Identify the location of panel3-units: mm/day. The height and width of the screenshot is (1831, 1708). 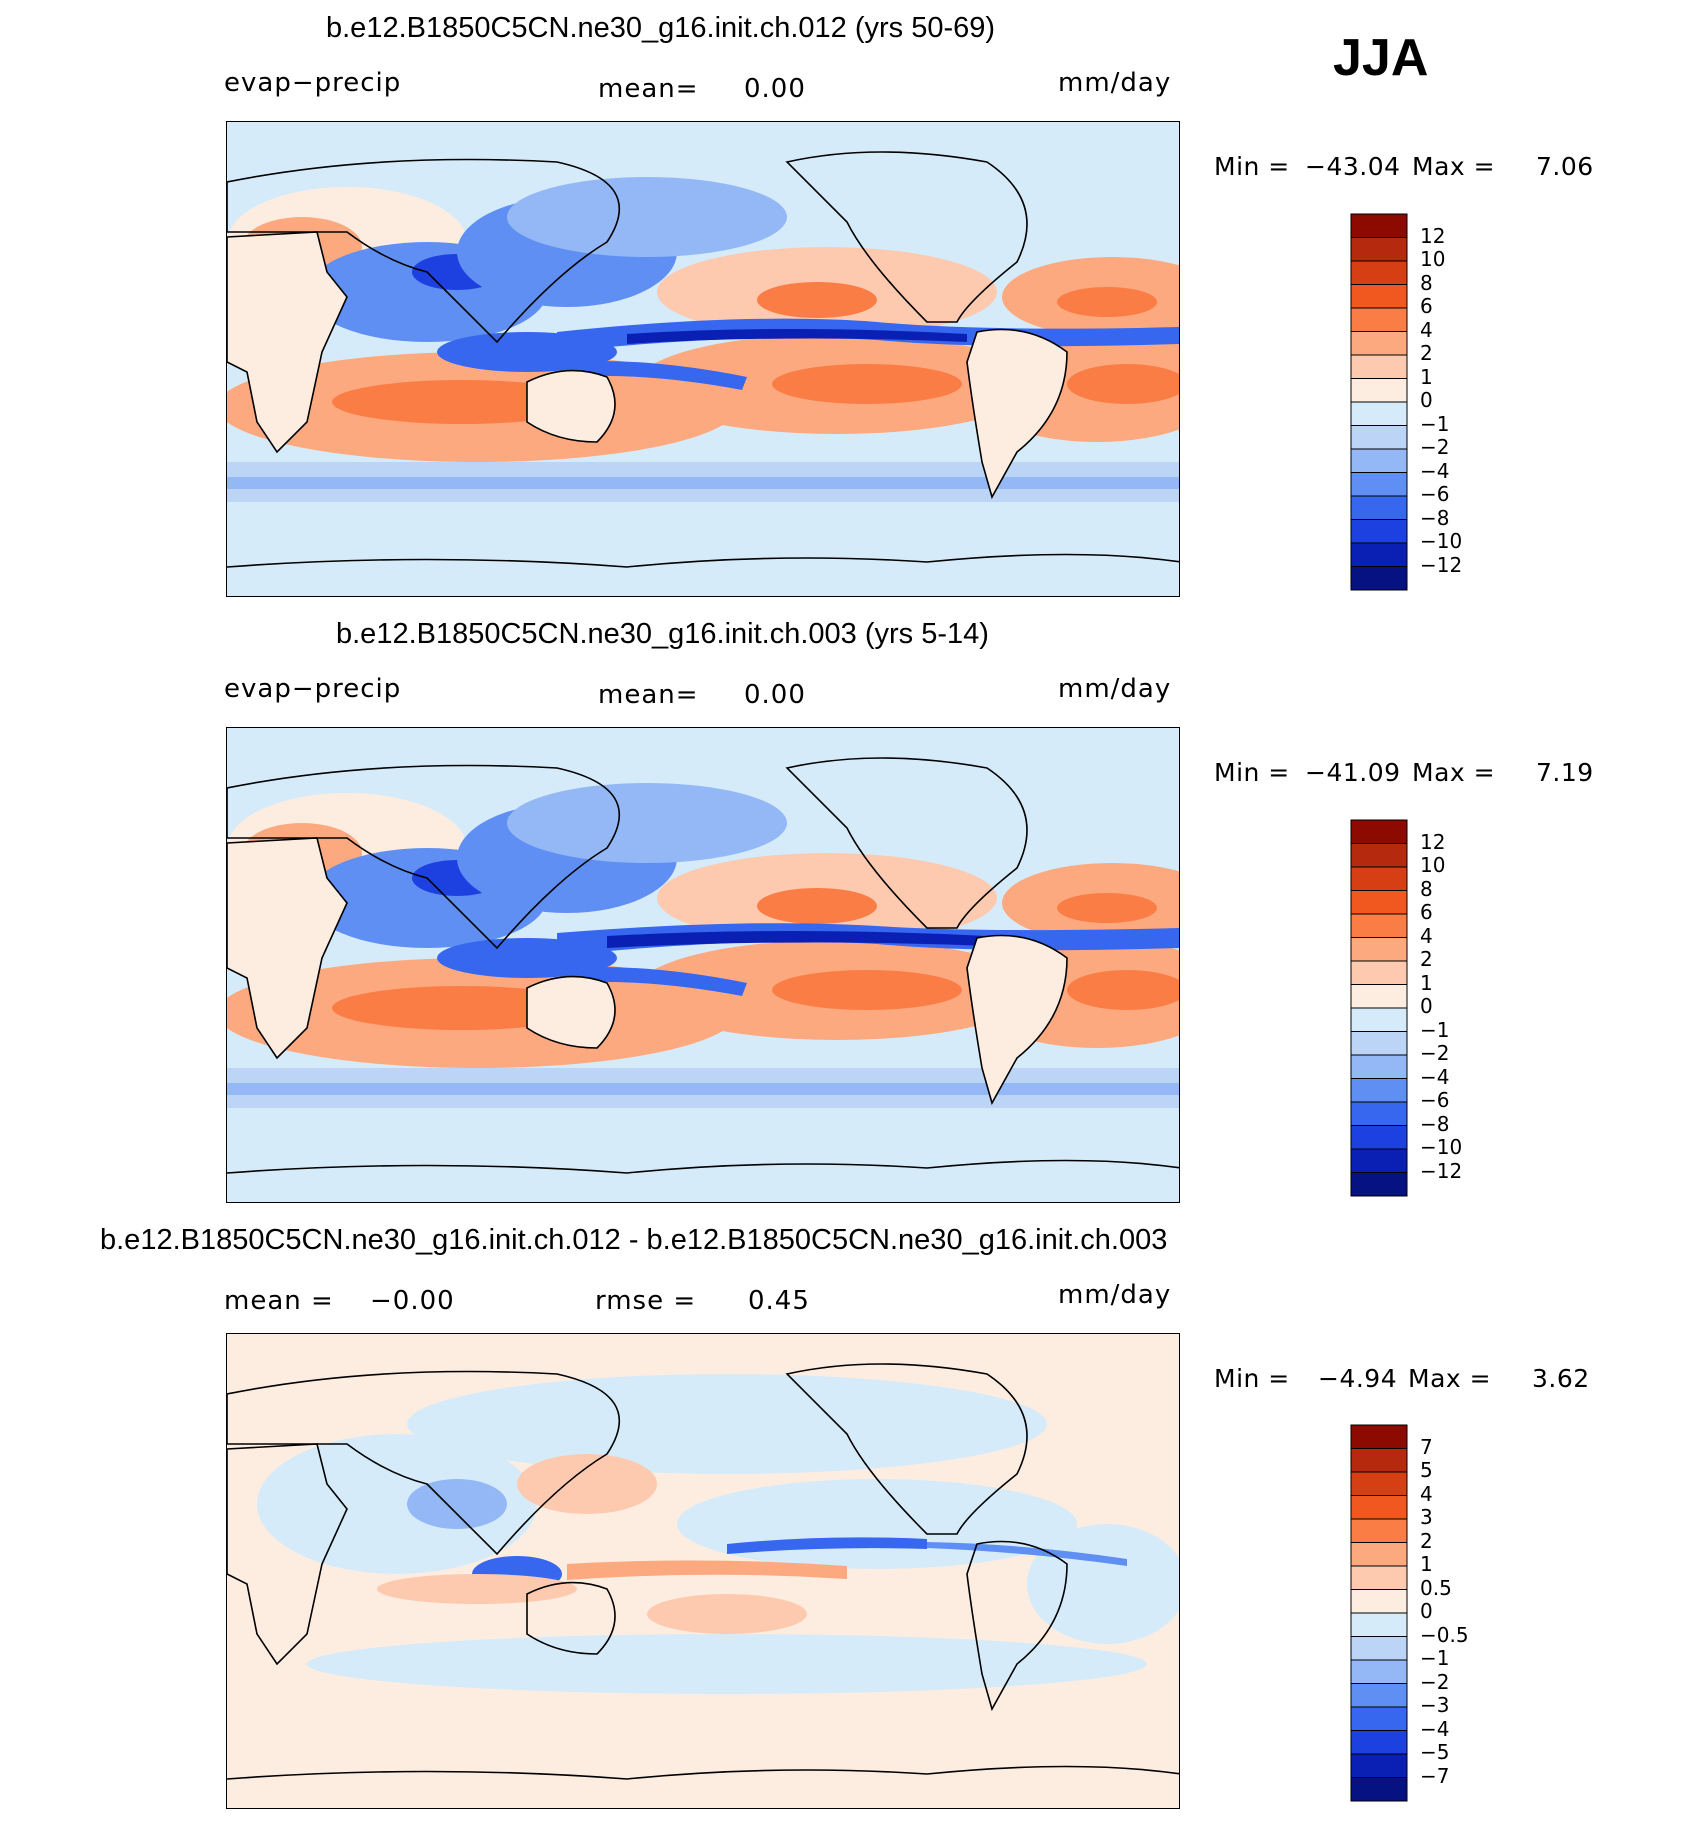
(1115, 1295).